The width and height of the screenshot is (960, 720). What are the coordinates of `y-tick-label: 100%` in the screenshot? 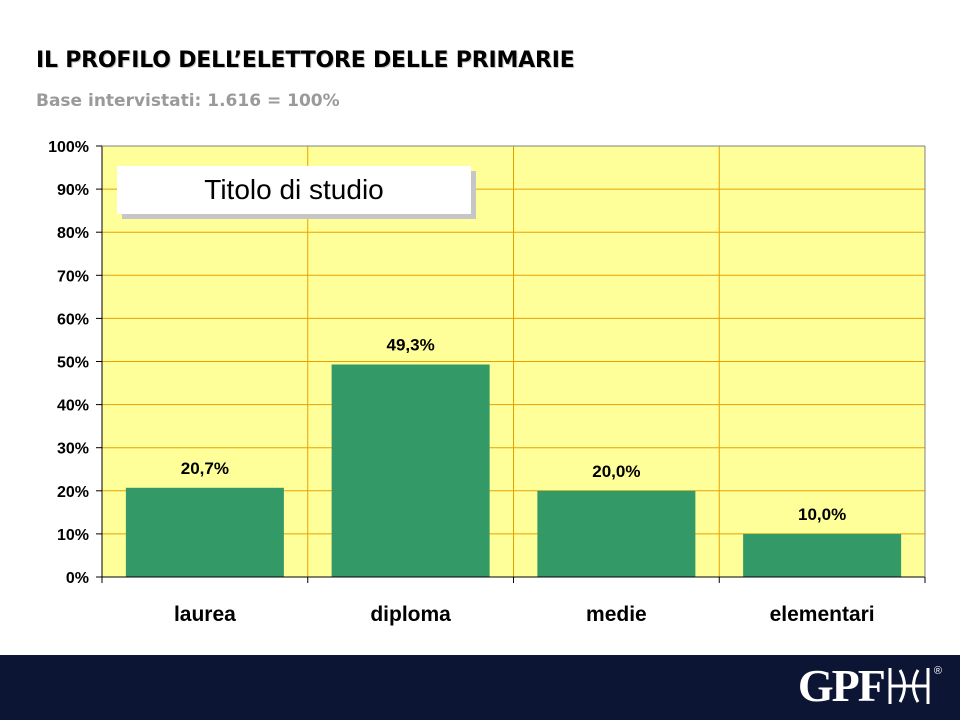 It's located at (68, 147).